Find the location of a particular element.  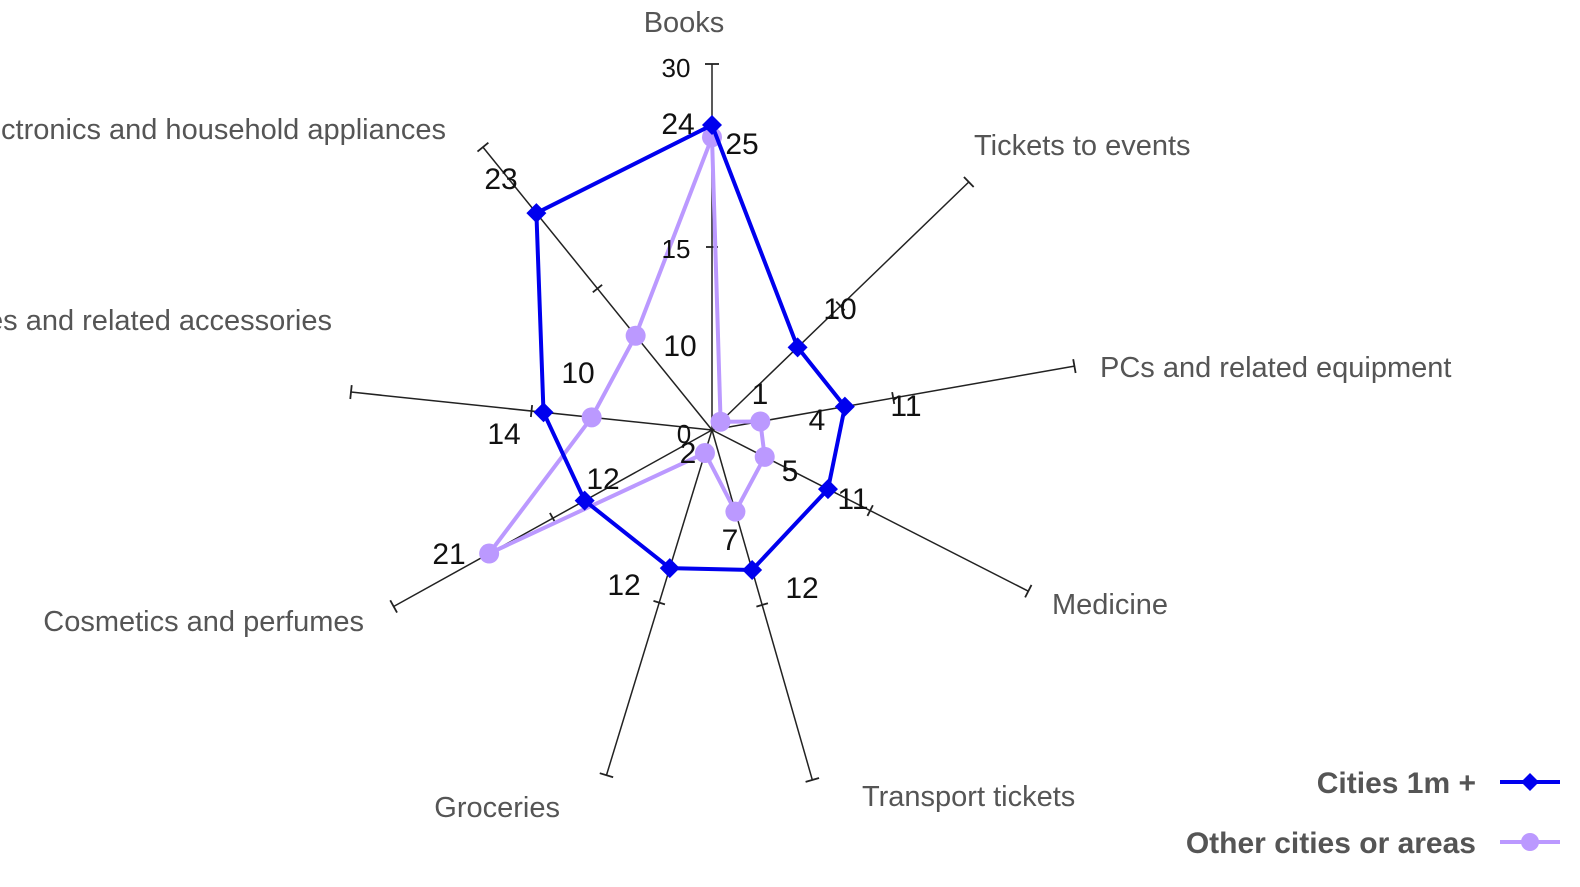

category-label-phones-and-related-accessories: Phones and related accessories is located at coordinates (166, 321).